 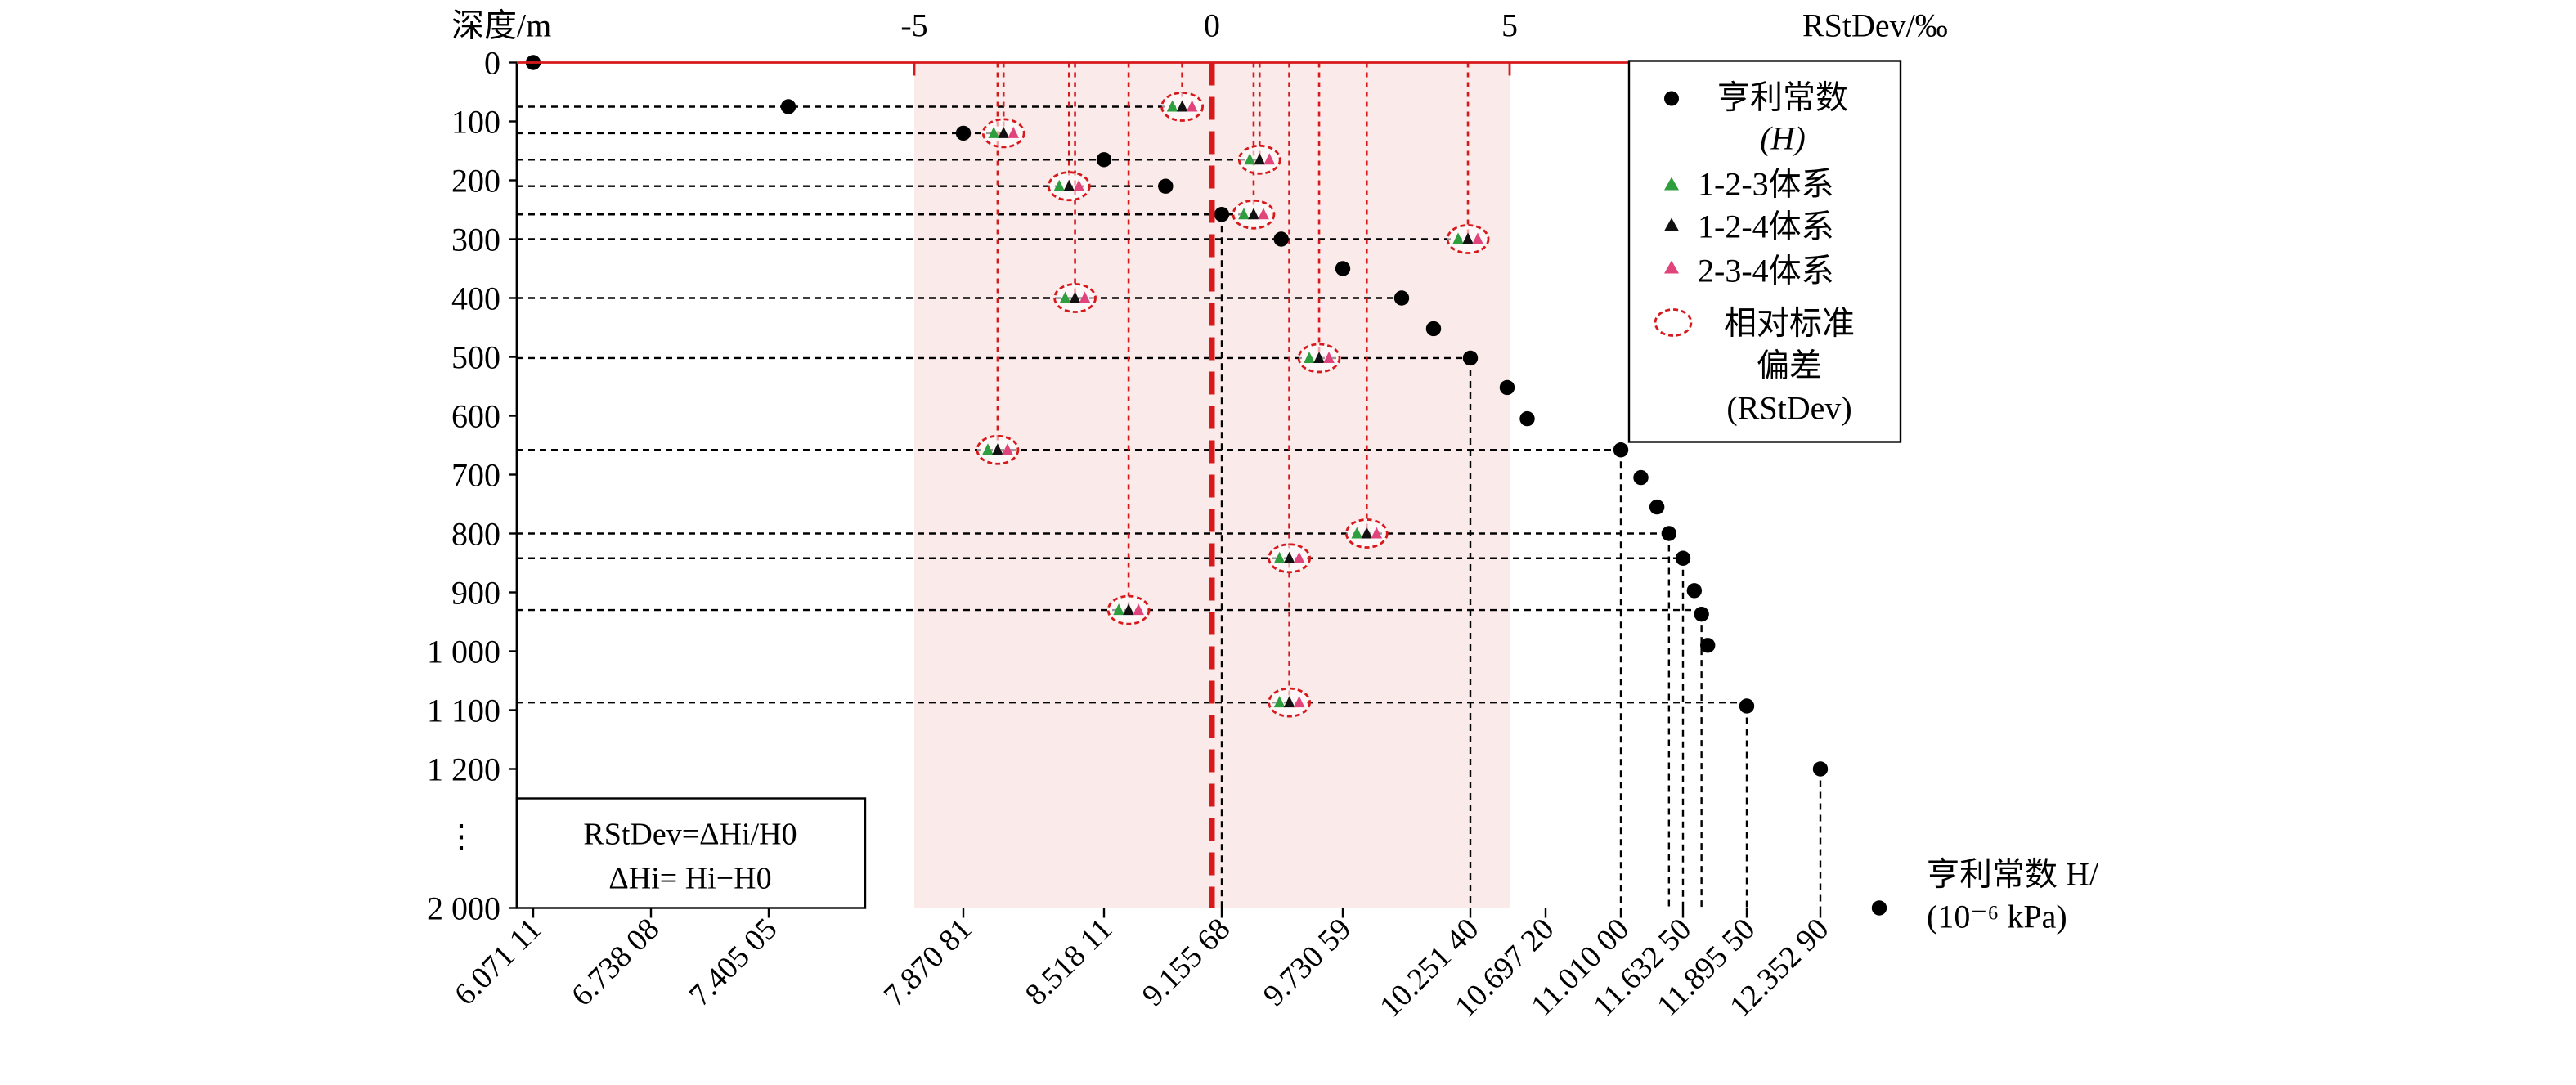 What do you see at coordinates (1671, 98) in the screenshot?
I see `legend-henry-marker` at bounding box center [1671, 98].